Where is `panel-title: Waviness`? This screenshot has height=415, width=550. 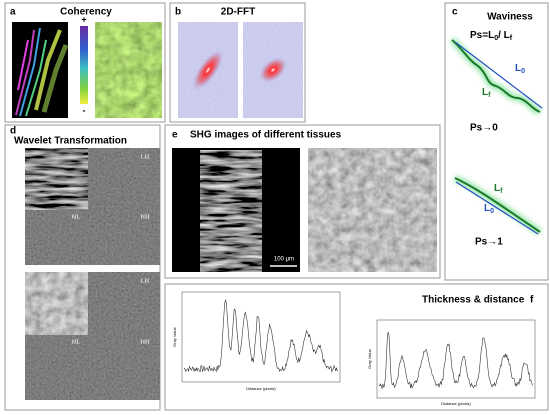 panel-title: Waviness is located at coordinates (510, 17).